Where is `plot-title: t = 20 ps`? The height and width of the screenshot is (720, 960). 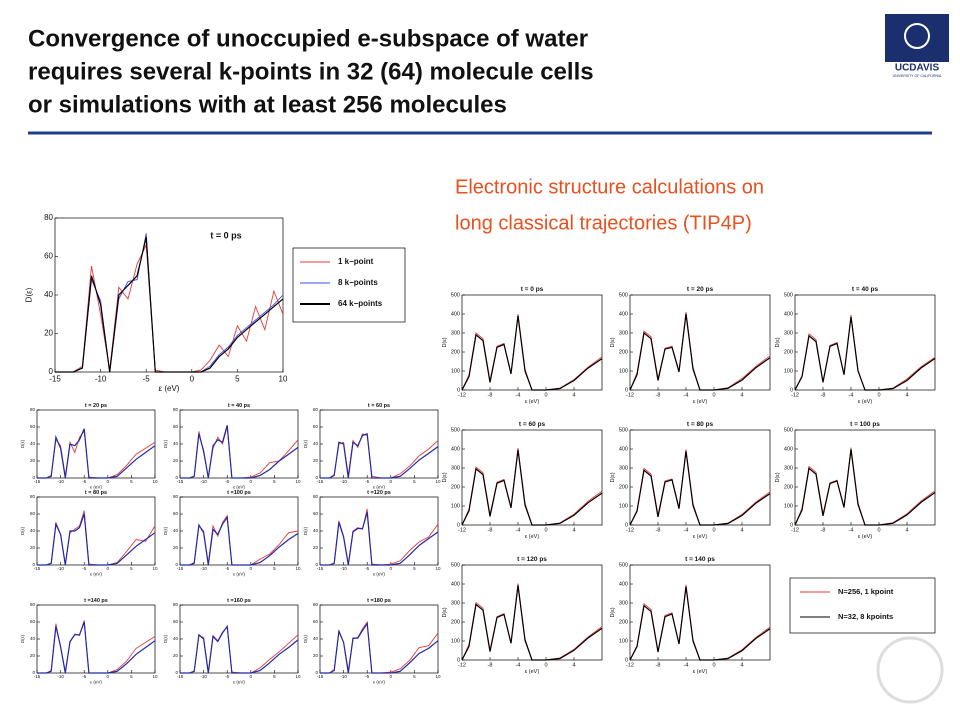
plot-title: t = 20 ps is located at coordinates (96, 406).